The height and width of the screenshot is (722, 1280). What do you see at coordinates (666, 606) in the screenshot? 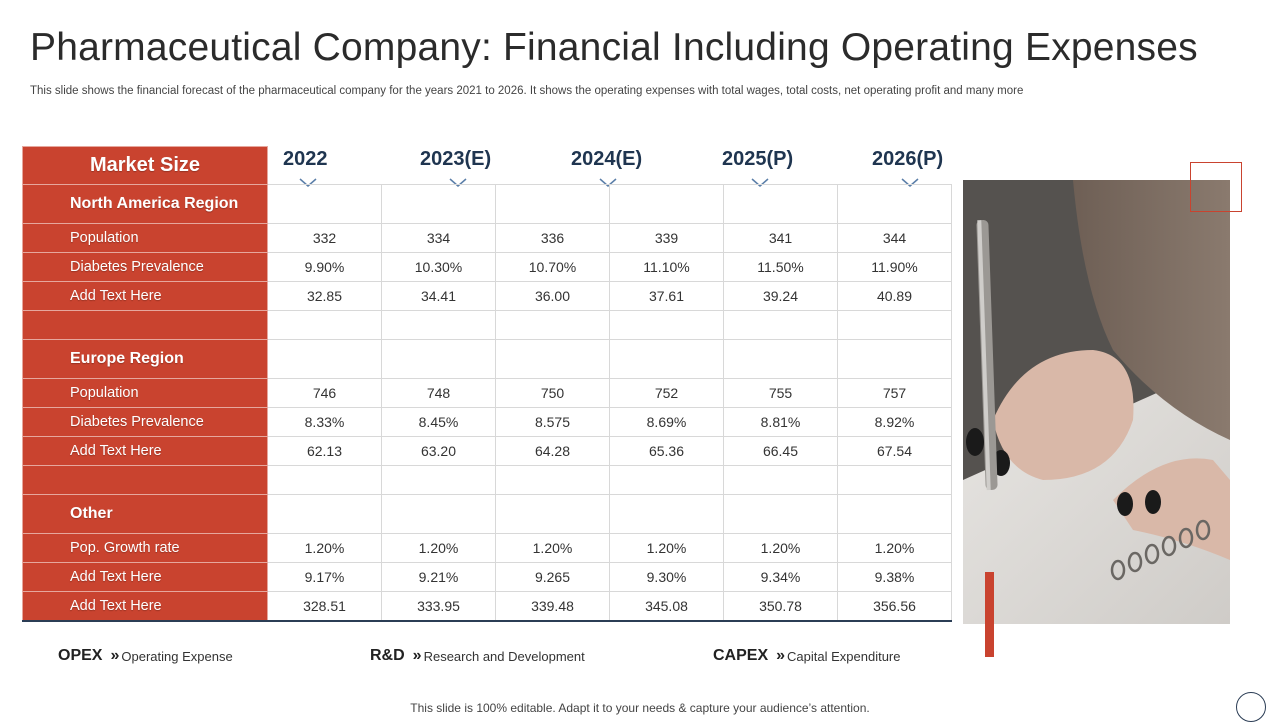
I see `table-cell: 345.08` at bounding box center [666, 606].